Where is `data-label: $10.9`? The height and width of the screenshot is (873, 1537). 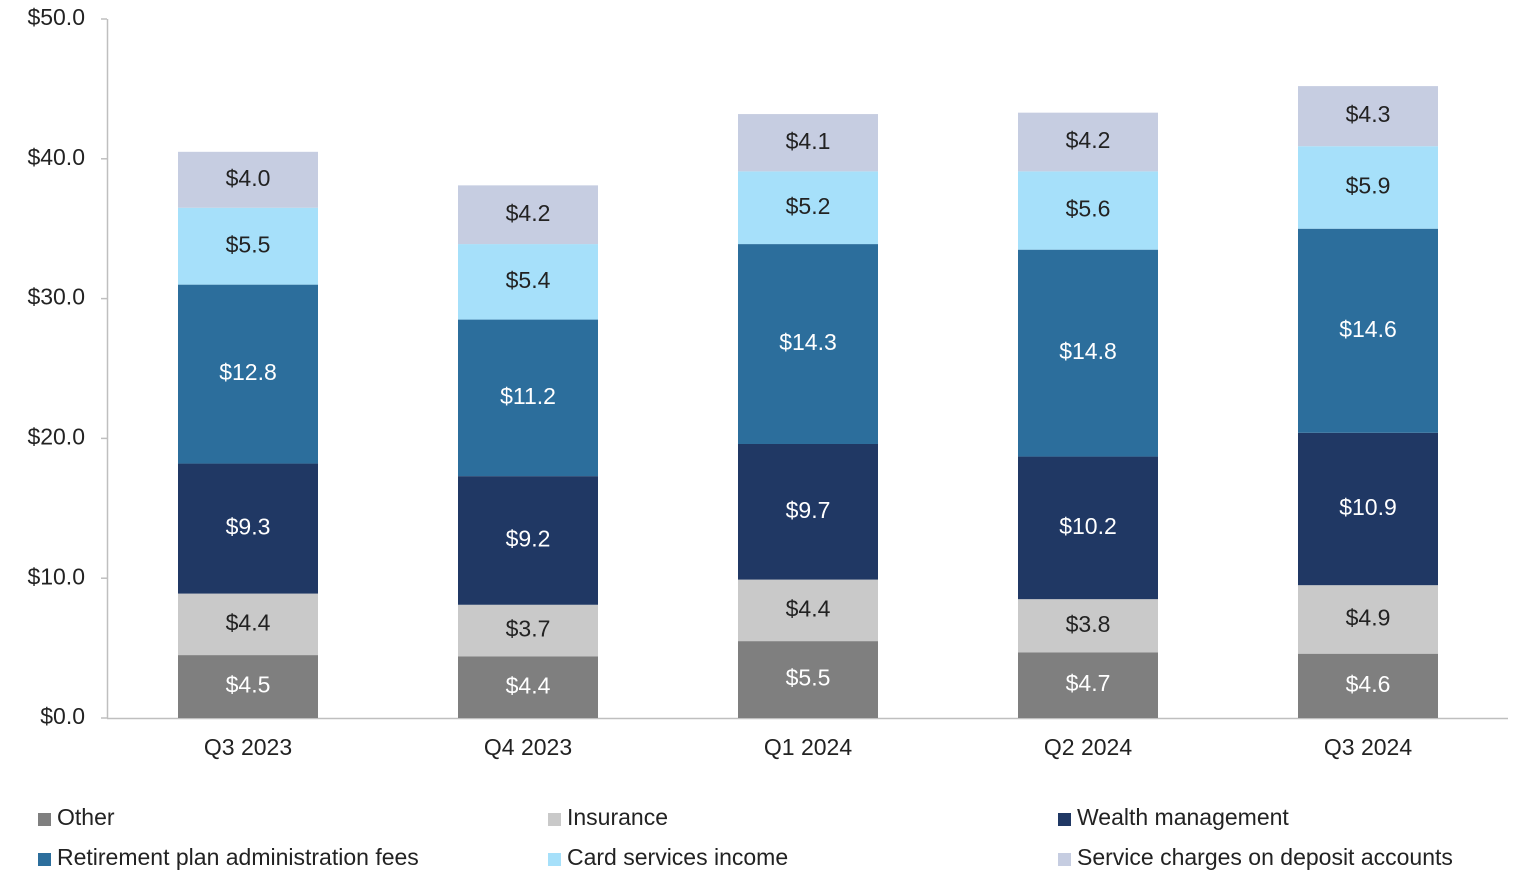
data-label: $10.9 is located at coordinates (1368, 507).